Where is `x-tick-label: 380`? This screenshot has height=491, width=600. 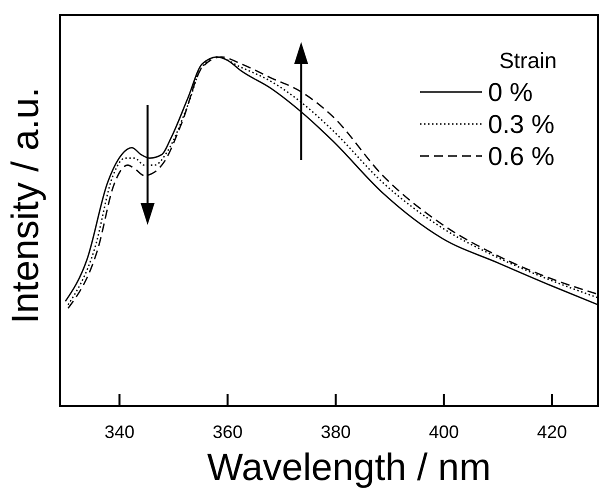
x-tick-label: 380 is located at coordinates (335, 432).